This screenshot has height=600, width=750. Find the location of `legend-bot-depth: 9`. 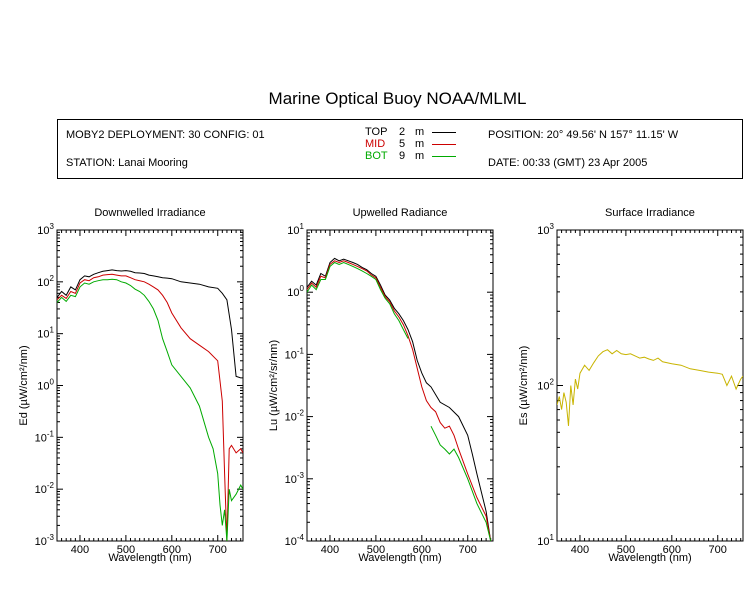

legend-bot-depth: 9 is located at coordinates (402, 156).